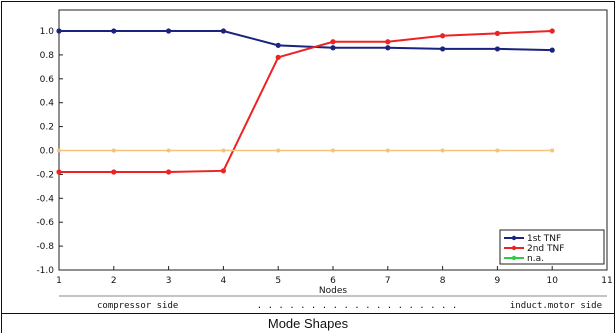  Describe the element at coordinates (443, 281) in the screenshot. I see `x-tick-label: 8` at that location.